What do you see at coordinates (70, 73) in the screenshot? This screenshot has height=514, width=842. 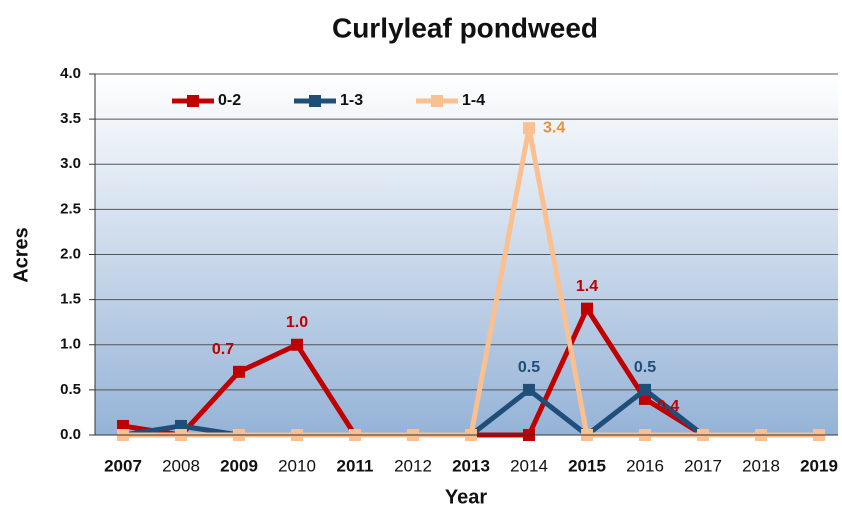 I see `y-tick-label: 4.0` at bounding box center [70, 73].